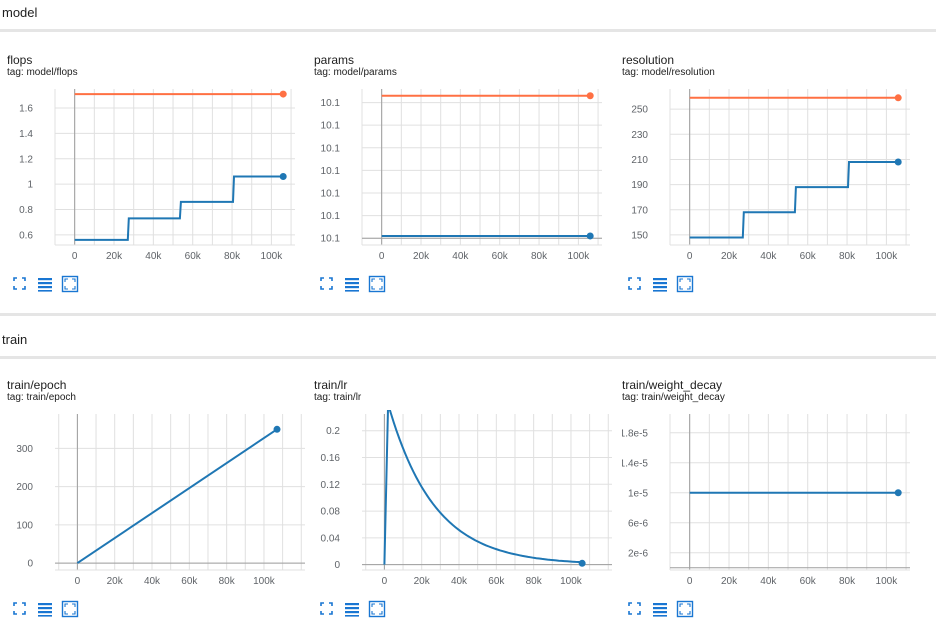 The height and width of the screenshot is (638, 936). I want to click on y-tick-label: 0.2, so click(333, 431).